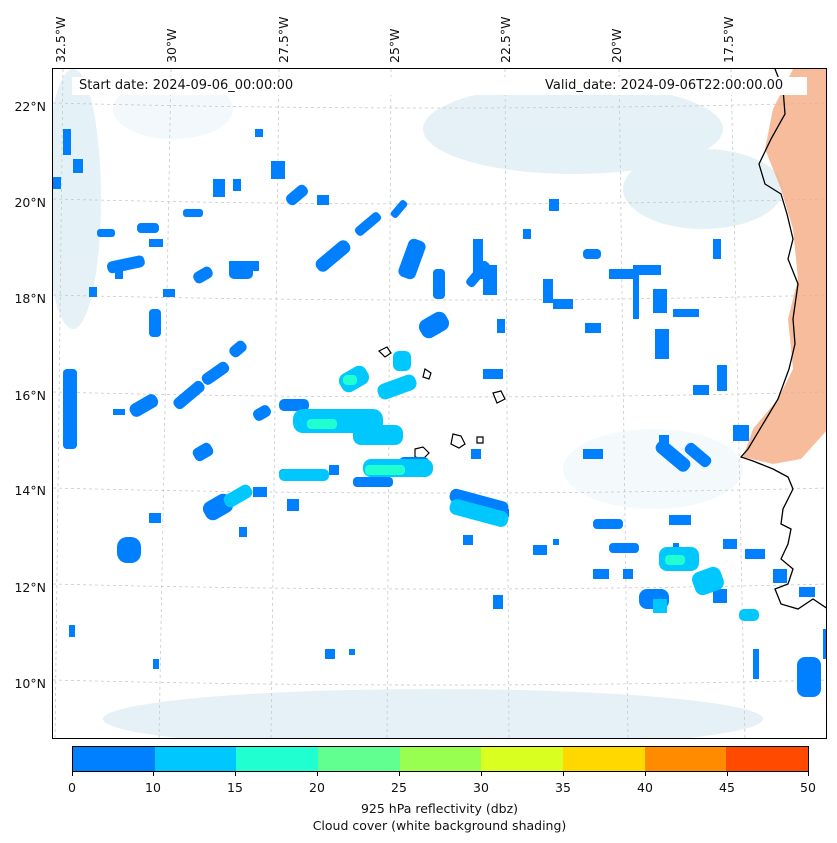  Describe the element at coordinates (30, 202) in the screenshot. I see `lat-label: 20°N` at that location.